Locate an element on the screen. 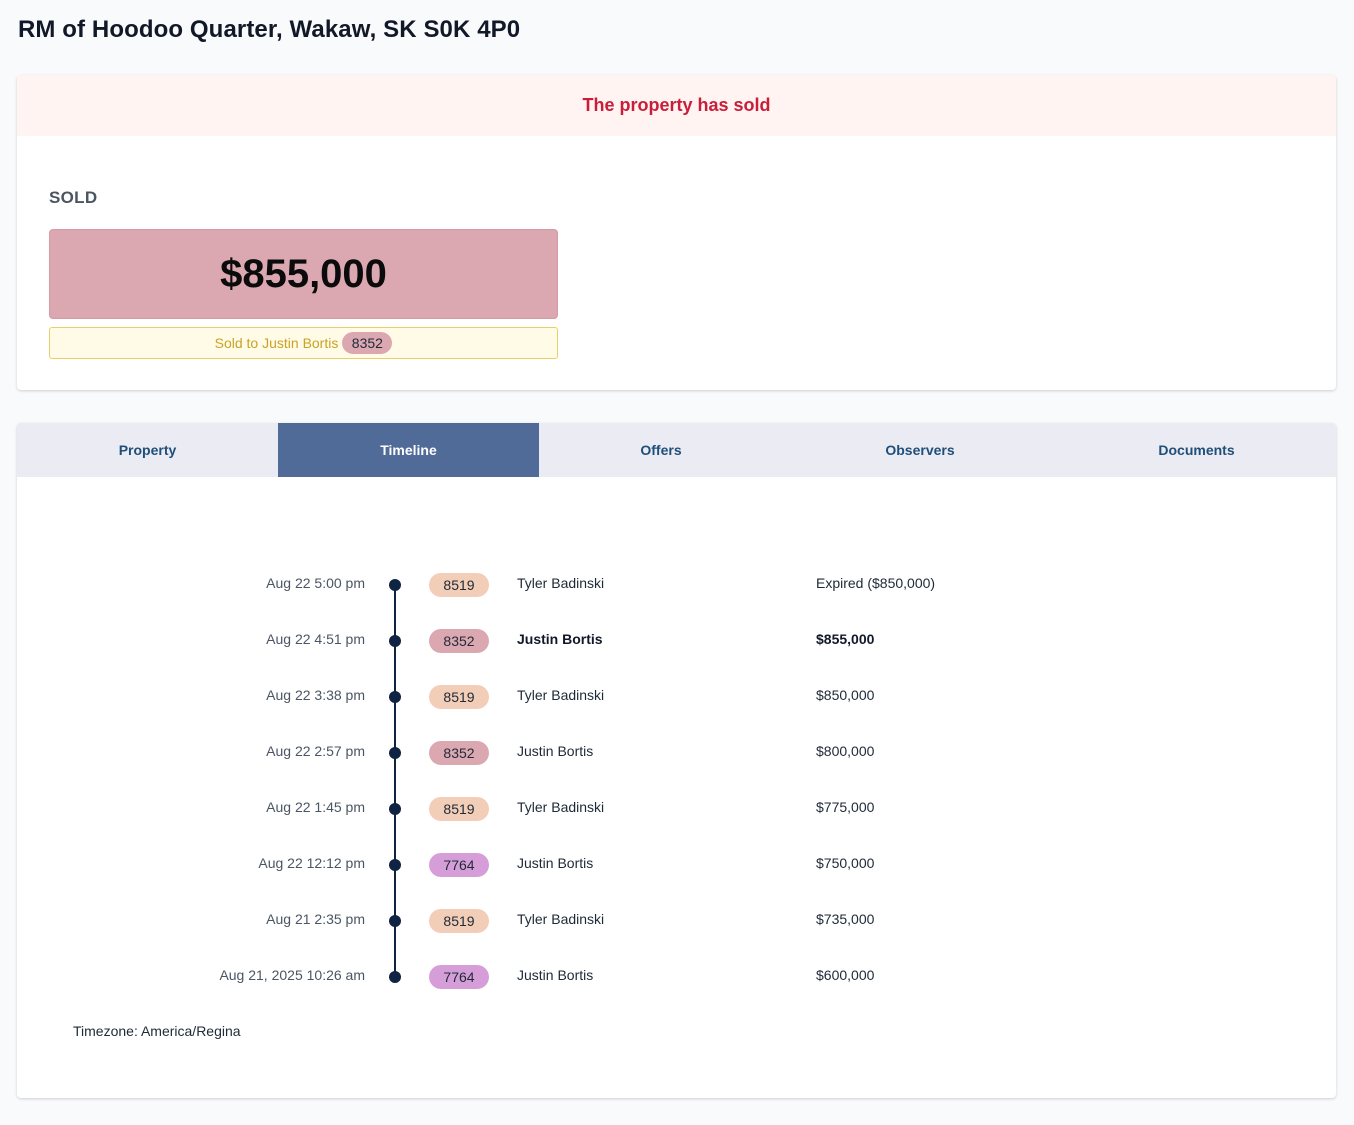 Image resolution: width=1354 pixels, height=1125 pixels. timeline-time: Aug 21 2:35 pm is located at coordinates (315, 919).